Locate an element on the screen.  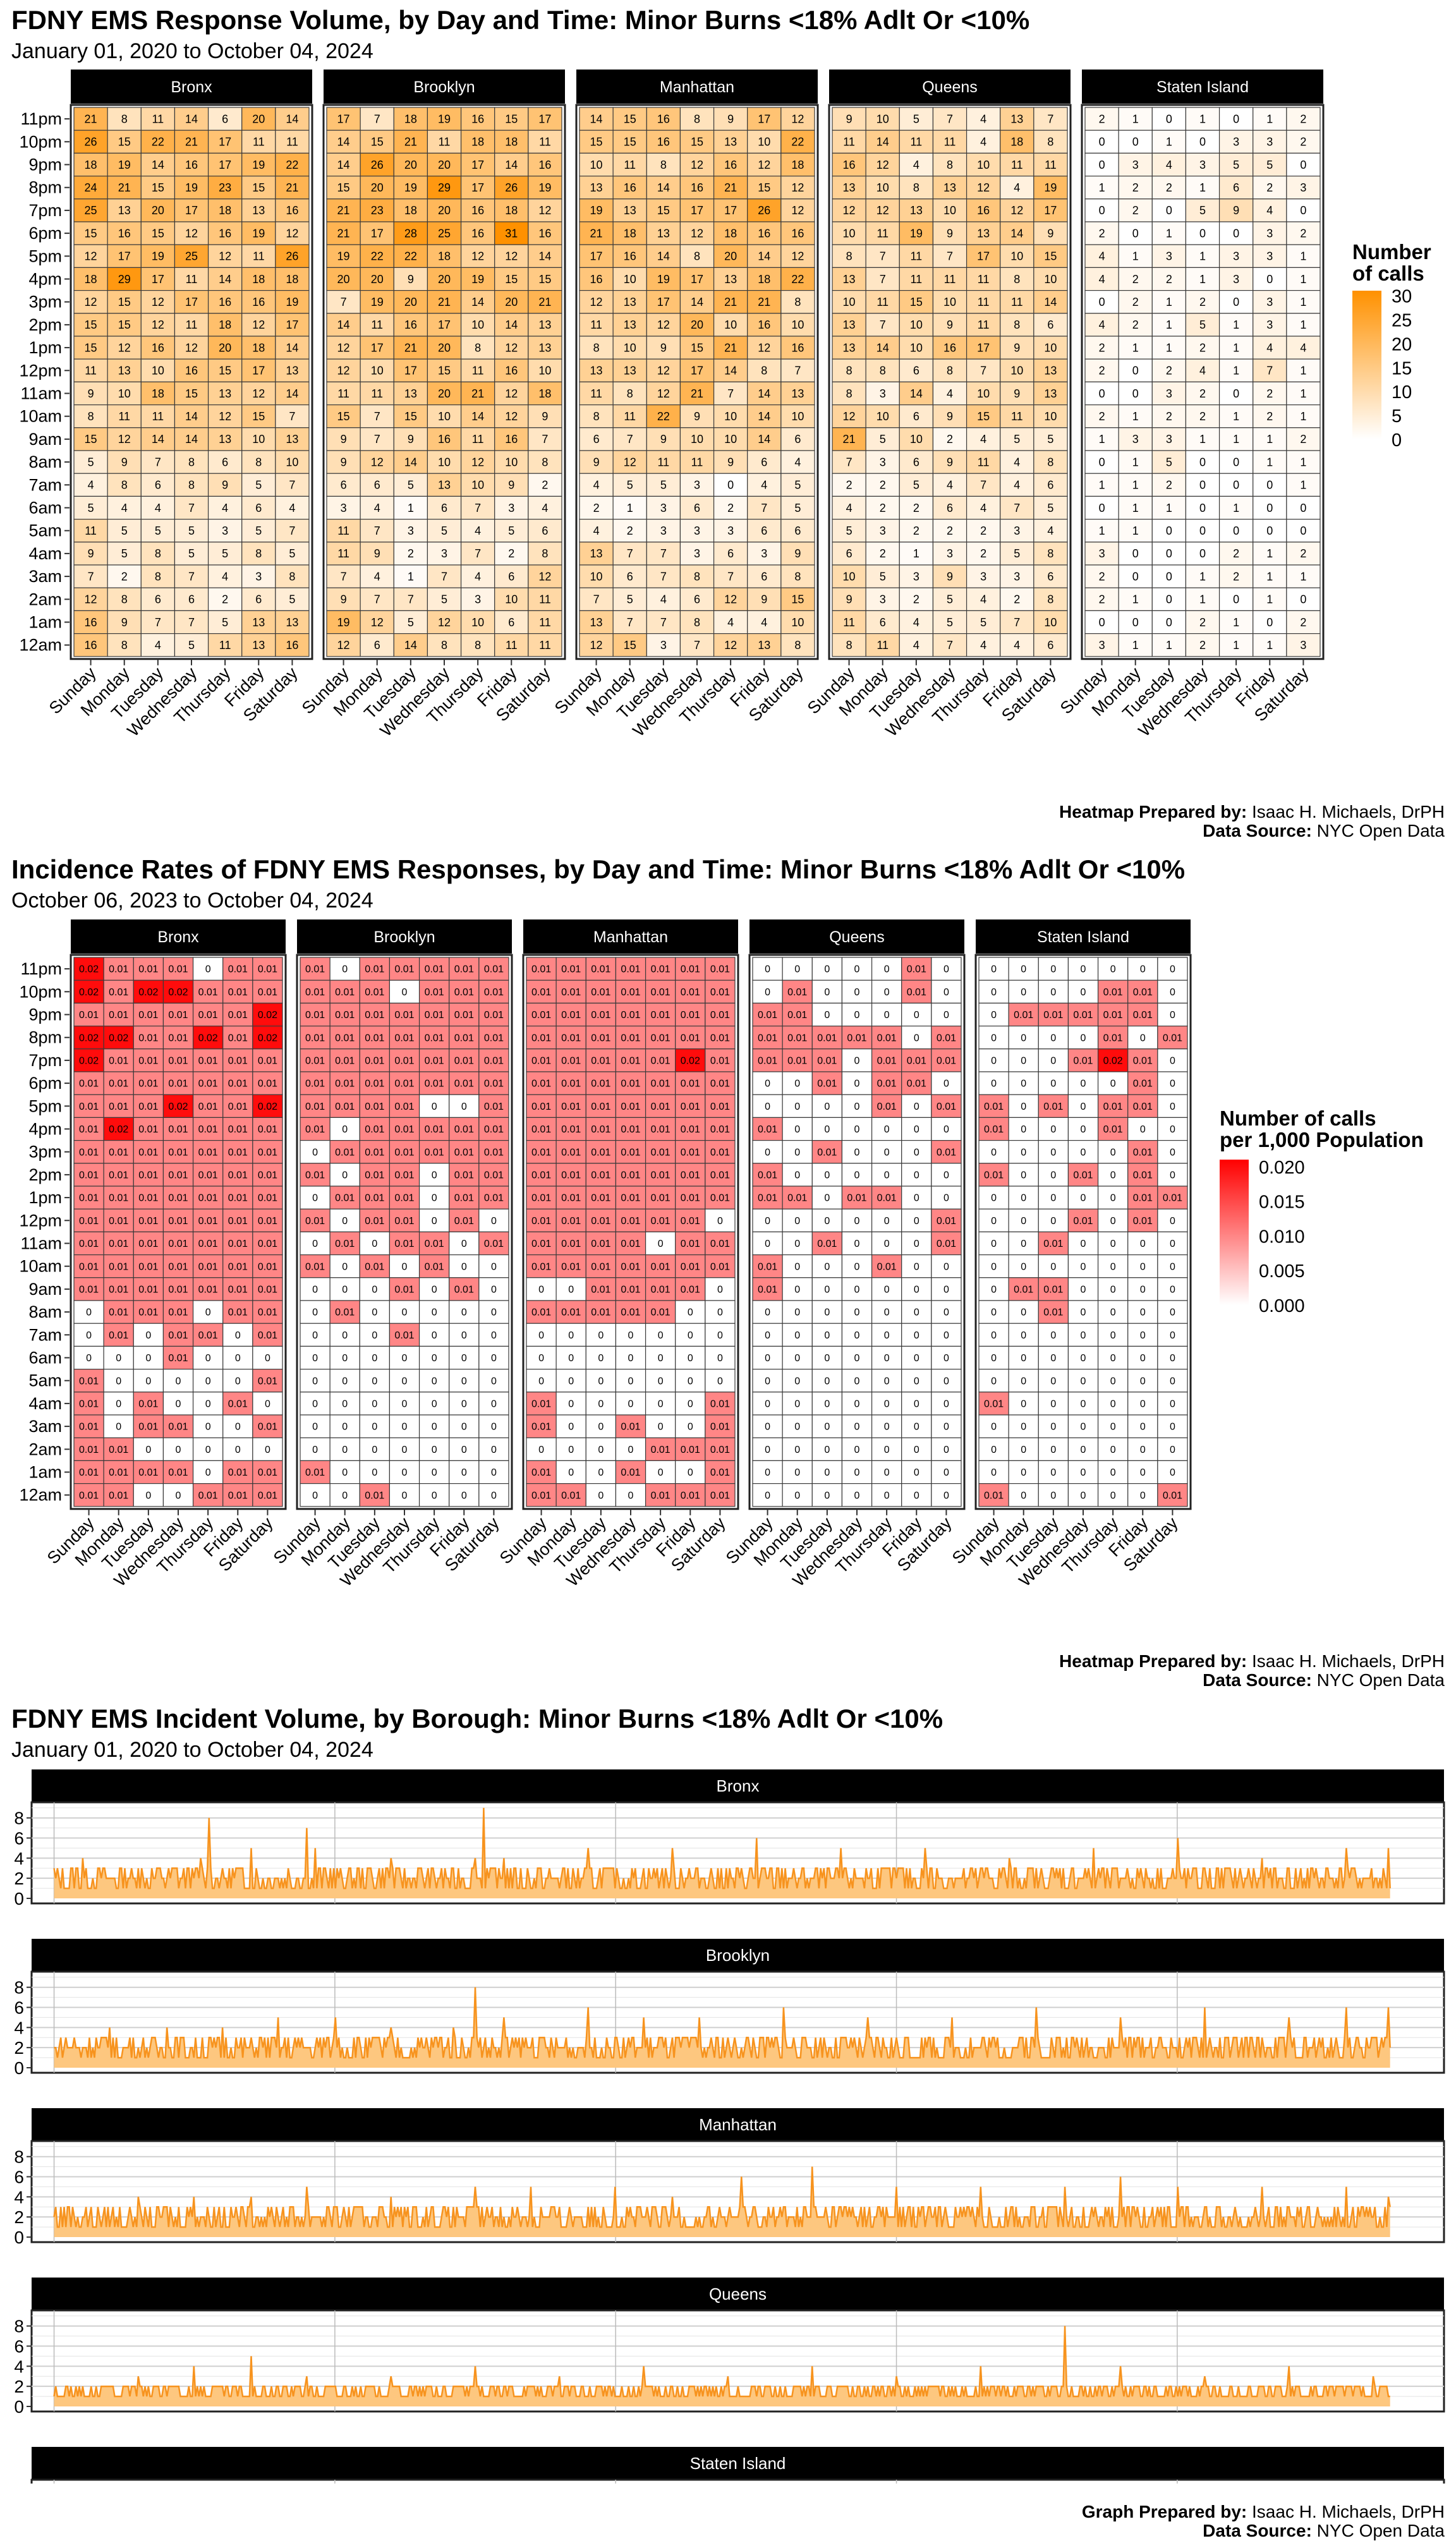
heatmap-cell-label: 6 is located at coordinates (344, 485).